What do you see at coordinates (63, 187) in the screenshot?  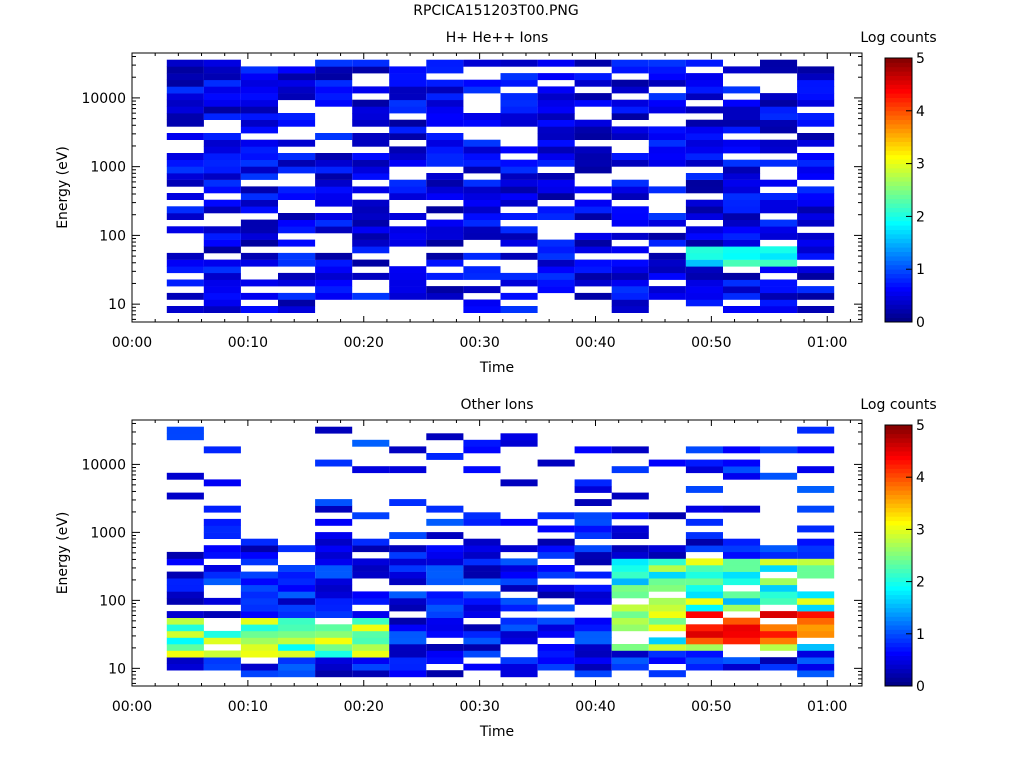 I see `y-axis-label: Energy (eV)` at bounding box center [63, 187].